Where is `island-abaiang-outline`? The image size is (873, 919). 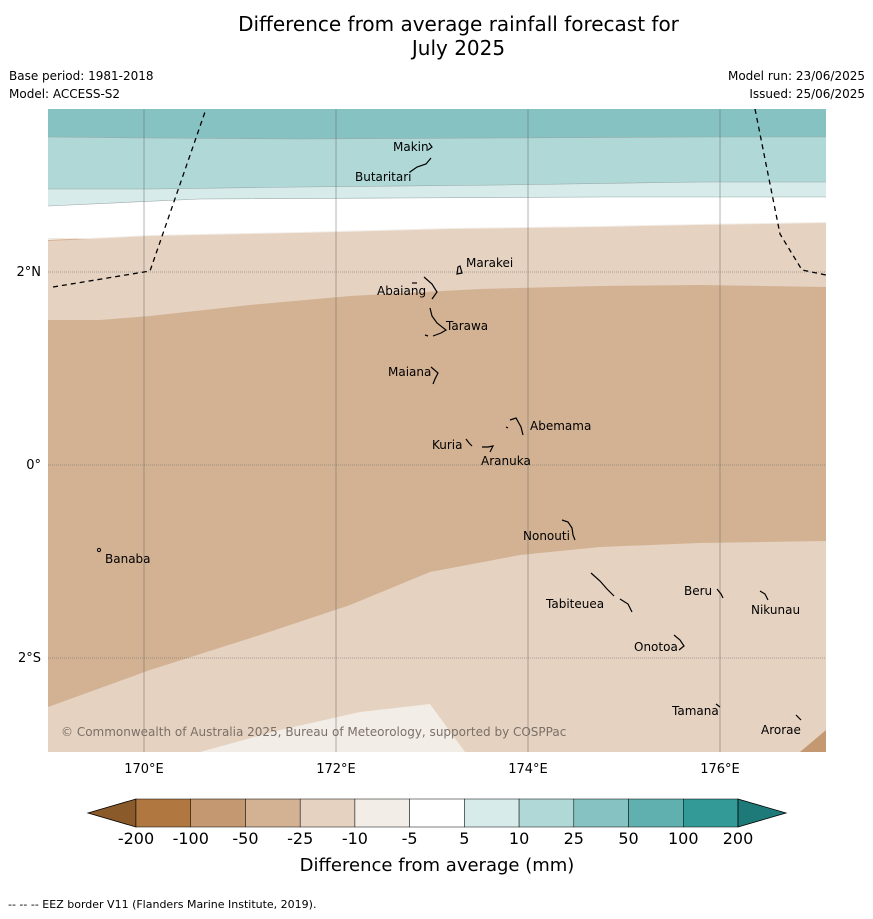
island-abaiang-outline is located at coordinates (430, 288).